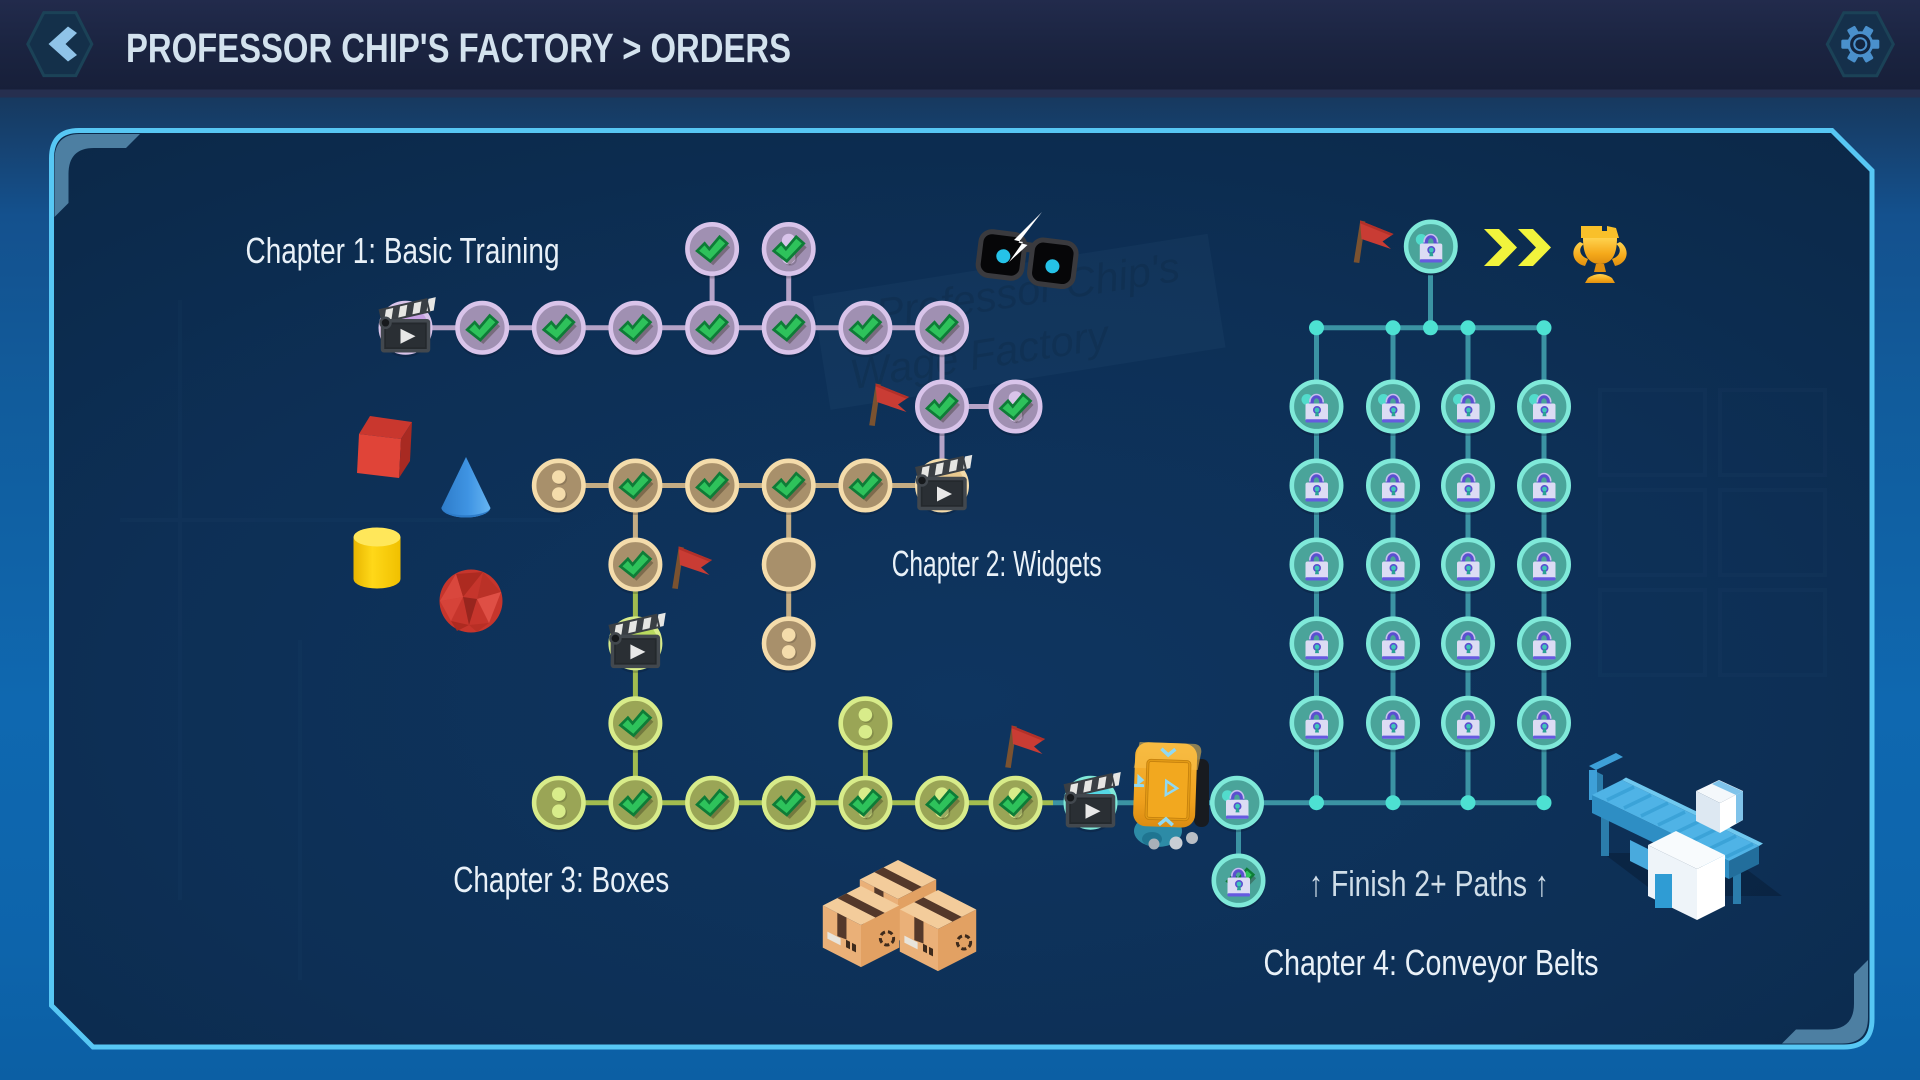 The width and height of the screenshot is (1920, 1080). Describe the element at coordinates (403, 250) in the screenshot. I see `svg-text: Chapter 1: Basic Training` at that location.